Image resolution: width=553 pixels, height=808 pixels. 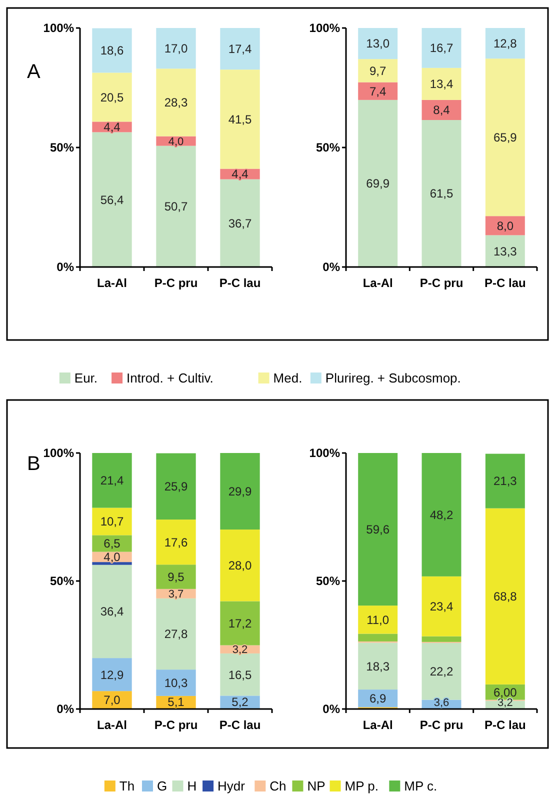 I want to click on data-label: 21,3, so click(x=505, y=481).